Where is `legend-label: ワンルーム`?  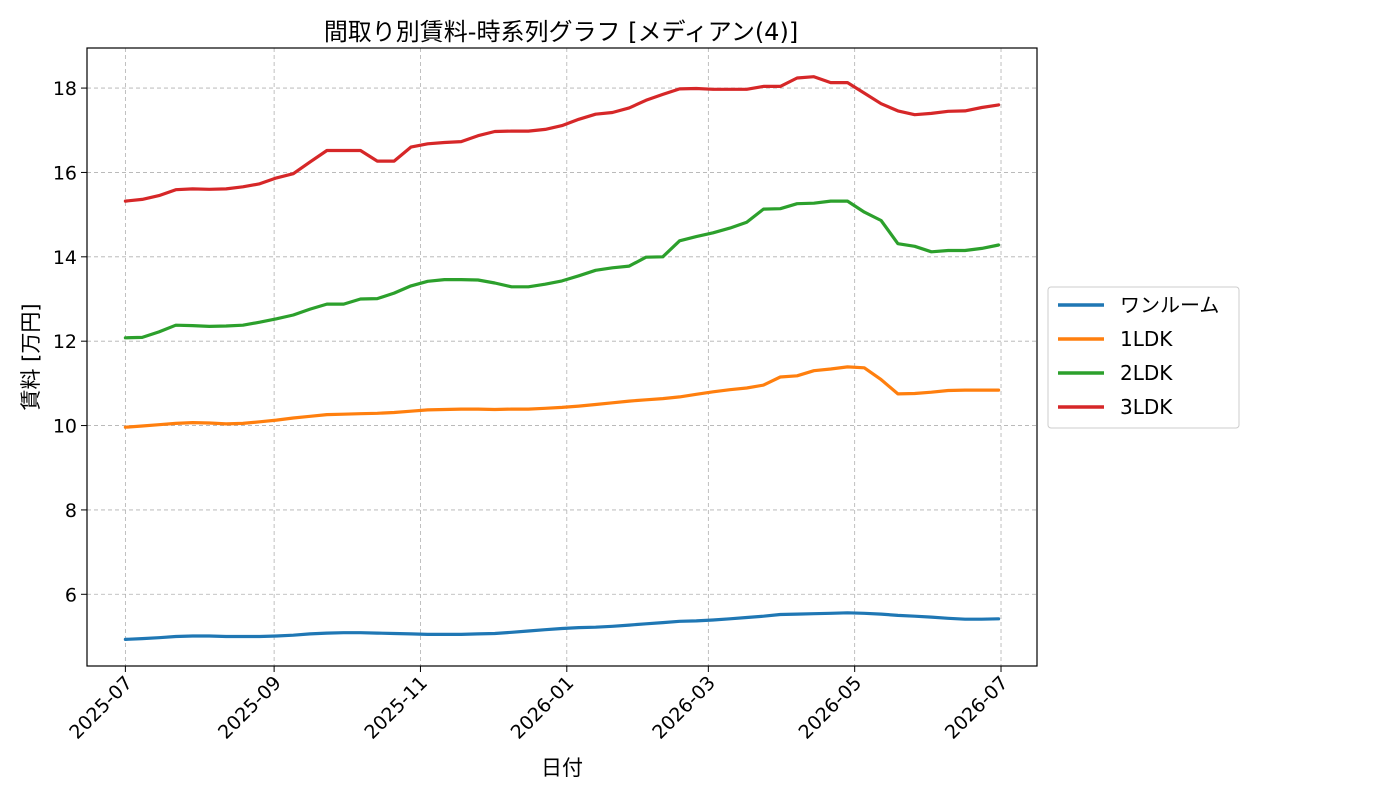 legend-label: ワンルーム is located at coordinates (1169, 305).